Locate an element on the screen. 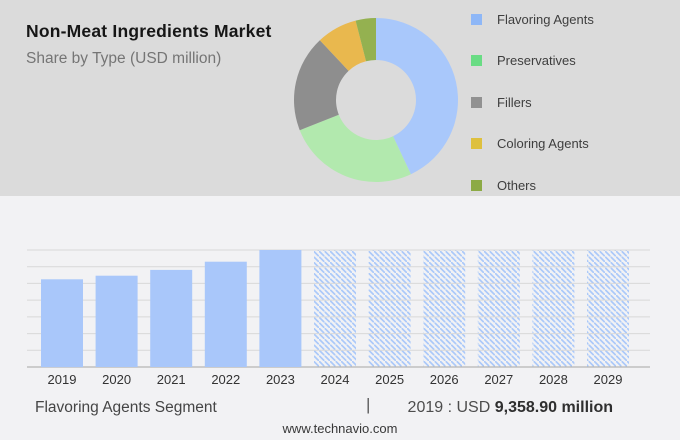 The height and width of the screenshot is (440, 680). donut-slice-fillers is located at coordinates (321, 85).